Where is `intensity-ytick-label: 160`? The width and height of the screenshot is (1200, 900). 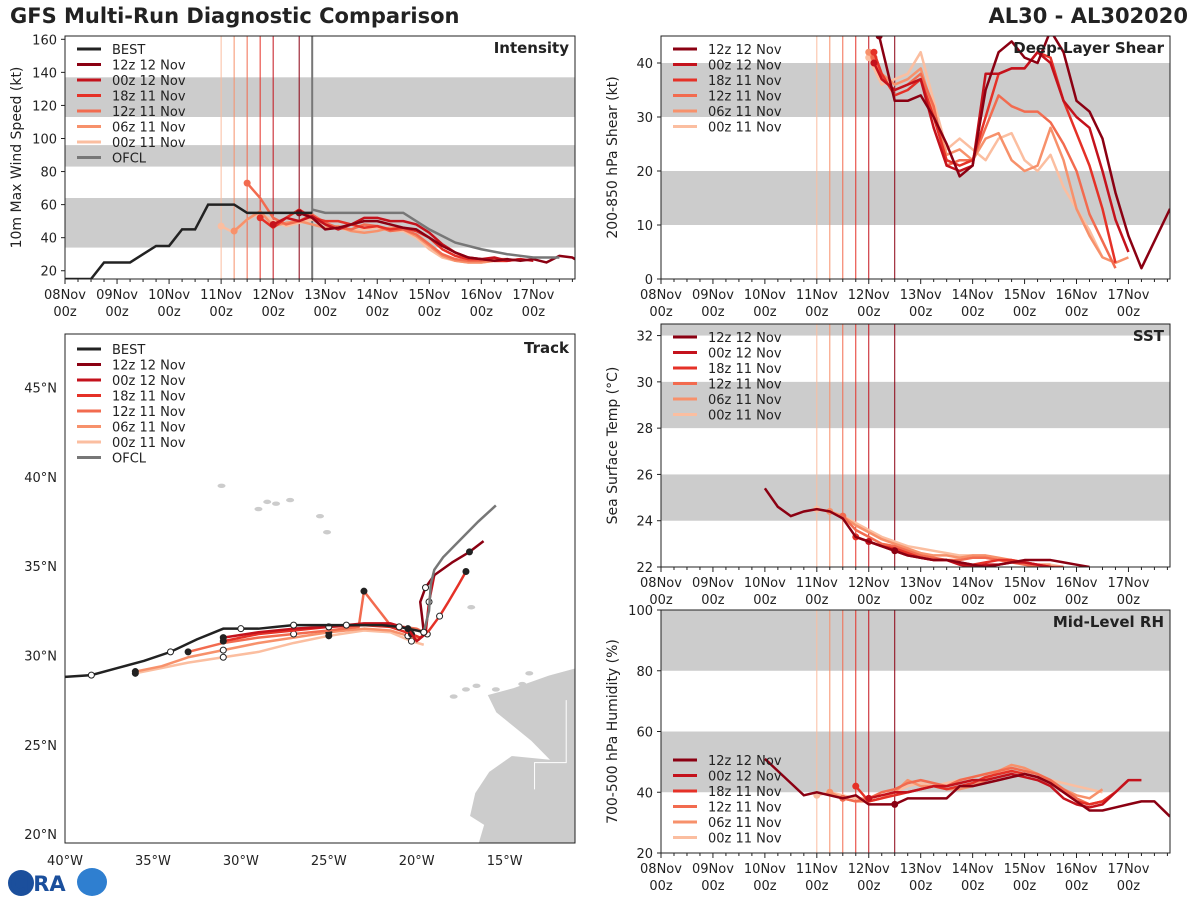
intensity-ytick-label: 160 is located at coordinates (44, 40).